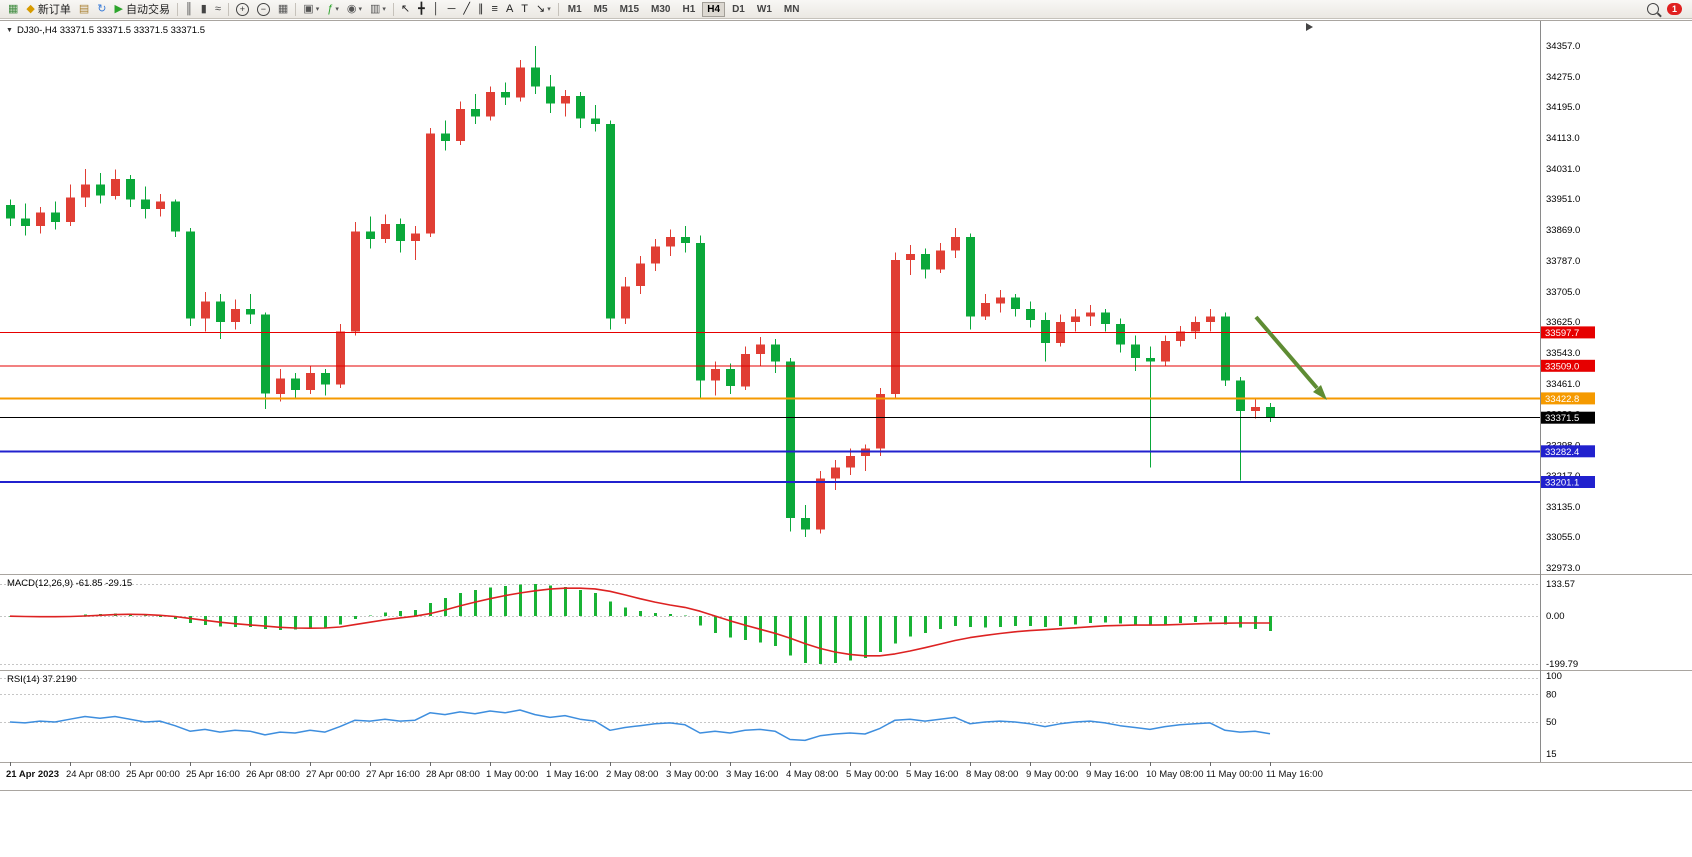 The height and width of the screenshot is (857, 1692). I want to click on dropdown-arrow-icon: ▾, so click(360, 9).